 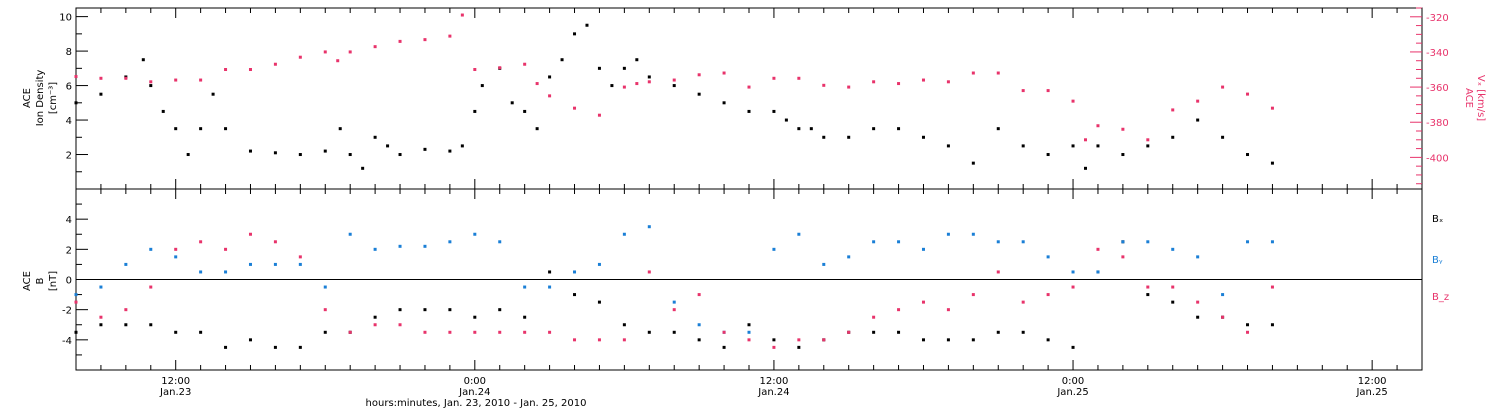 I want to click on b-axis-label-ace: ACE, so click(x=27, y=281).